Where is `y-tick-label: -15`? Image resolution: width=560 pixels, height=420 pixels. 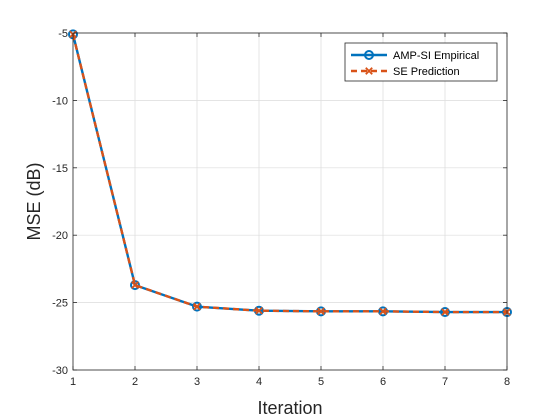 y-tick-label: -15 is located at coordinates (60, 169).